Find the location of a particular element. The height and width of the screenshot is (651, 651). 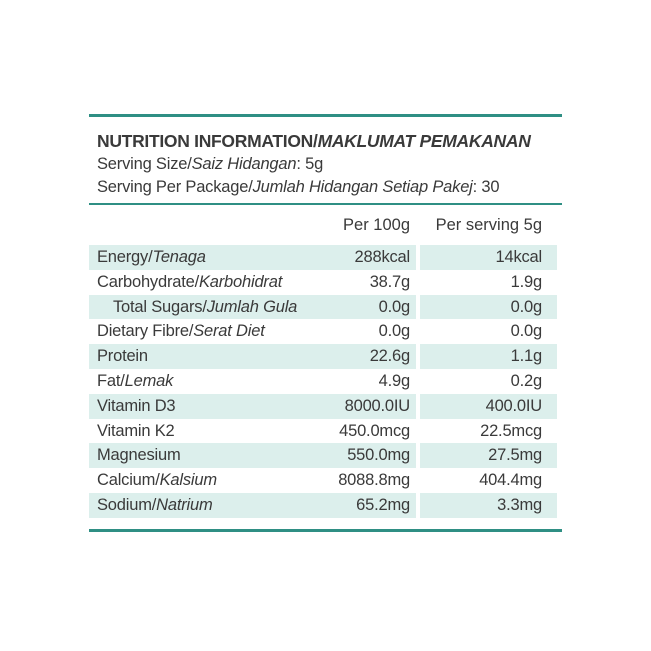

table-row-dietary-fibre: Dietary Fibre/Serat Diet 0.0g 0.0g is located at coordinates (323, 331).